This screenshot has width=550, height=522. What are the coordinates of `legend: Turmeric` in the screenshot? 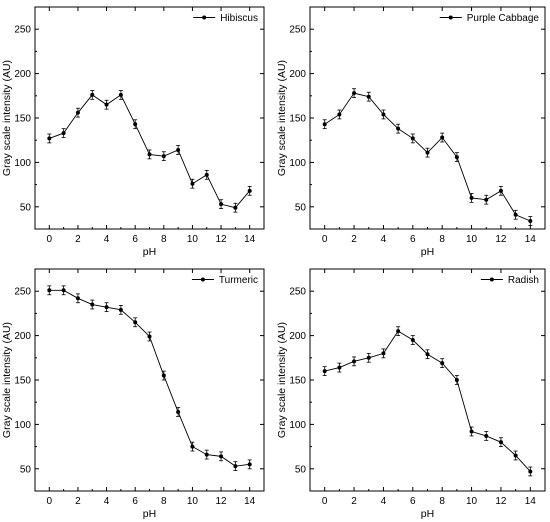 It's located at (224, 280).